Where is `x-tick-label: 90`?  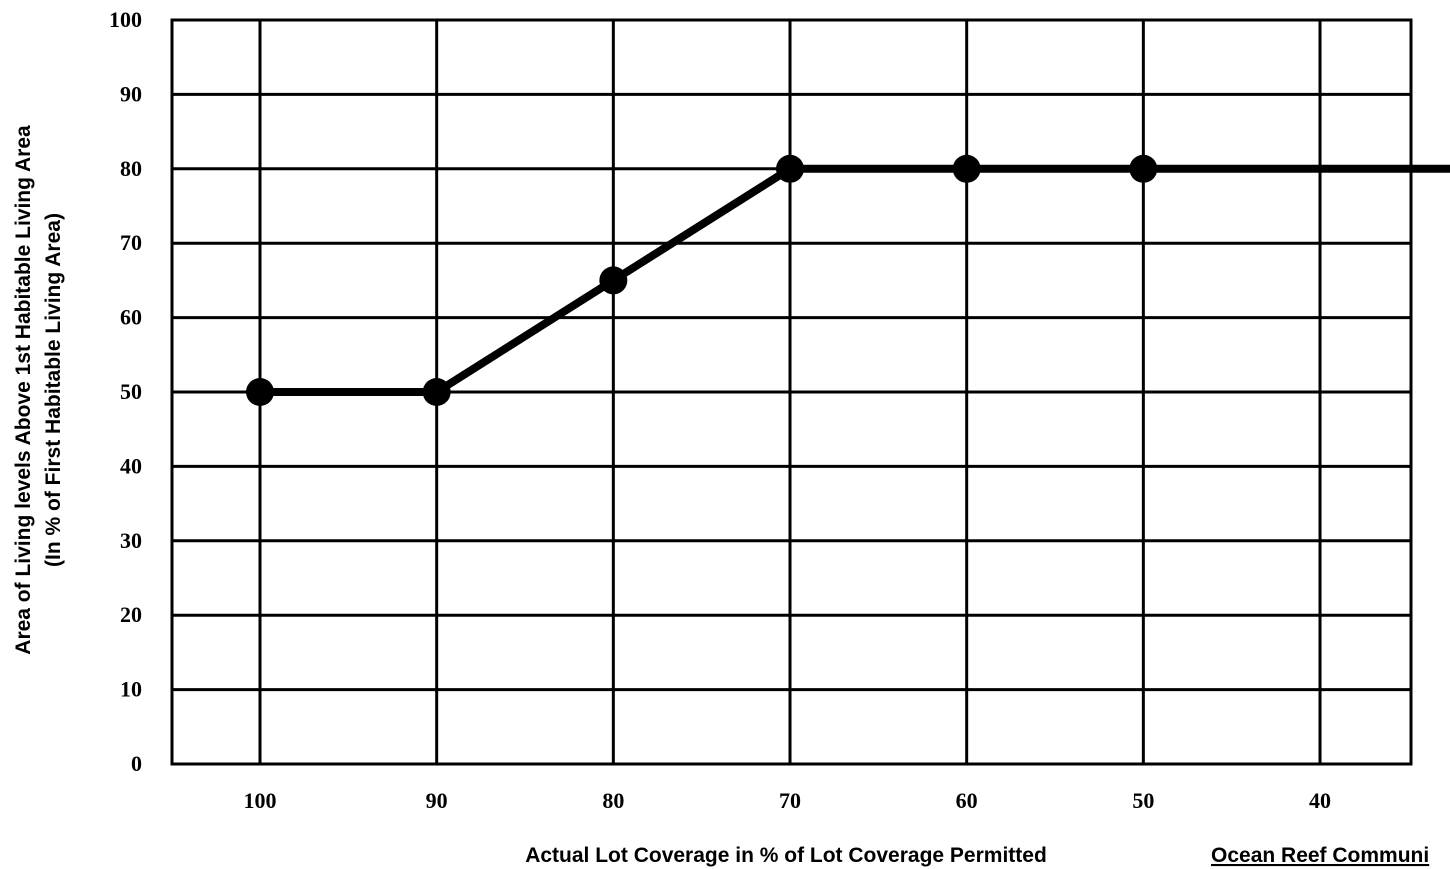 x-tick-label: 90 is located at coordinates (437, 800).